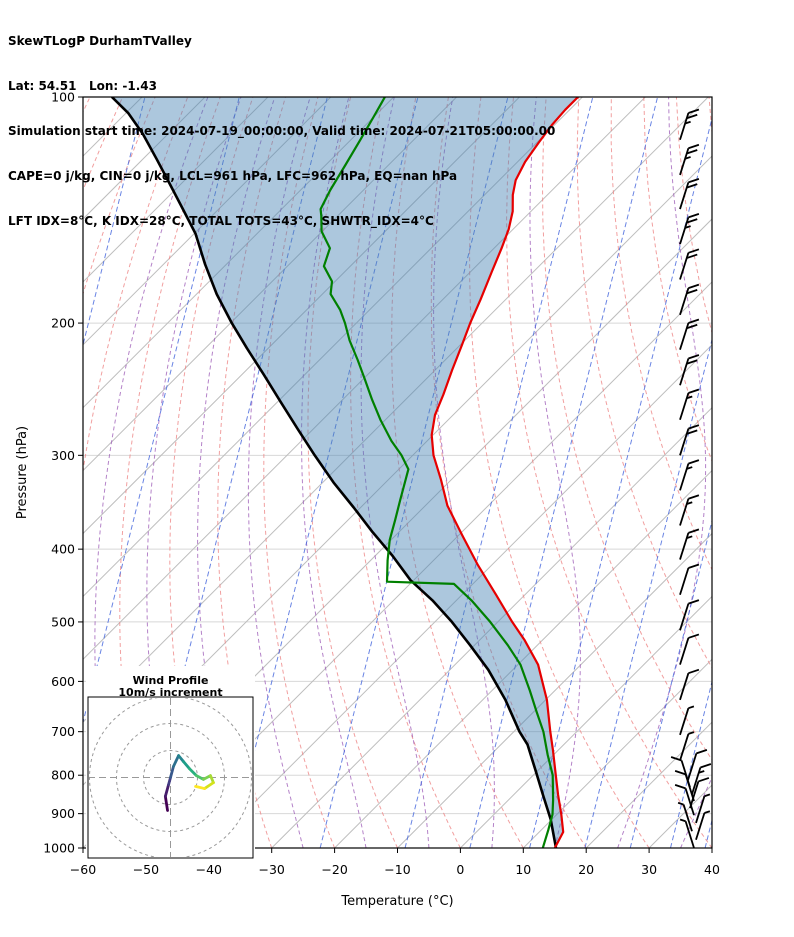  What do you see at coordinates (100, 41) in the screenshot?
I see `figure-title: SkewTLogP DurhamTValley` at bounding box center [100, 41].